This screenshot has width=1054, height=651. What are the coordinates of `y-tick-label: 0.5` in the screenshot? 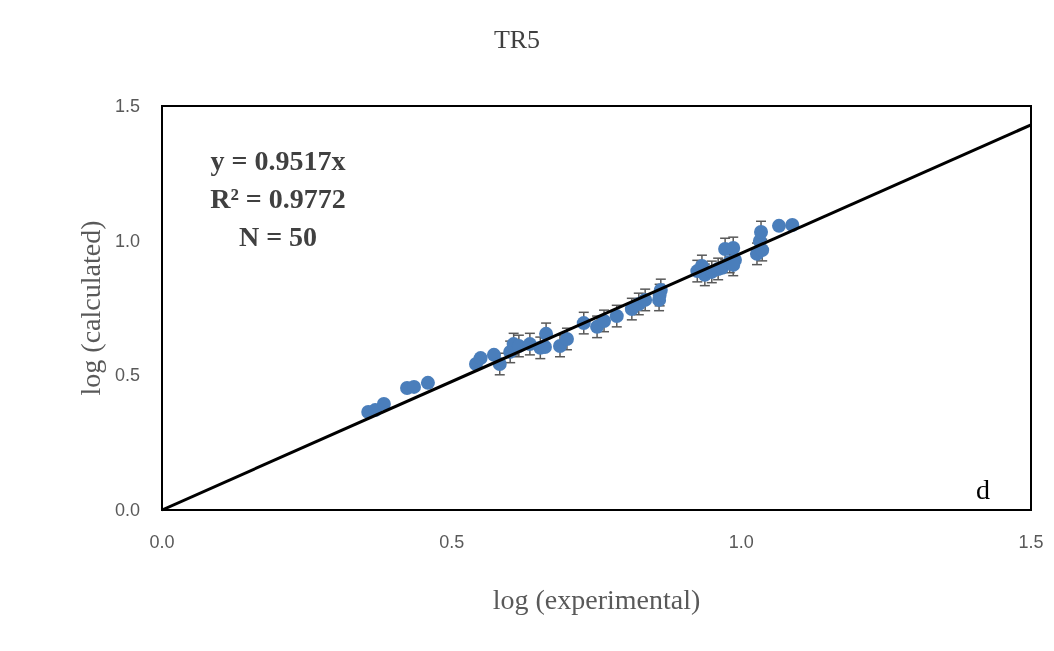 It's located at (127, 375).